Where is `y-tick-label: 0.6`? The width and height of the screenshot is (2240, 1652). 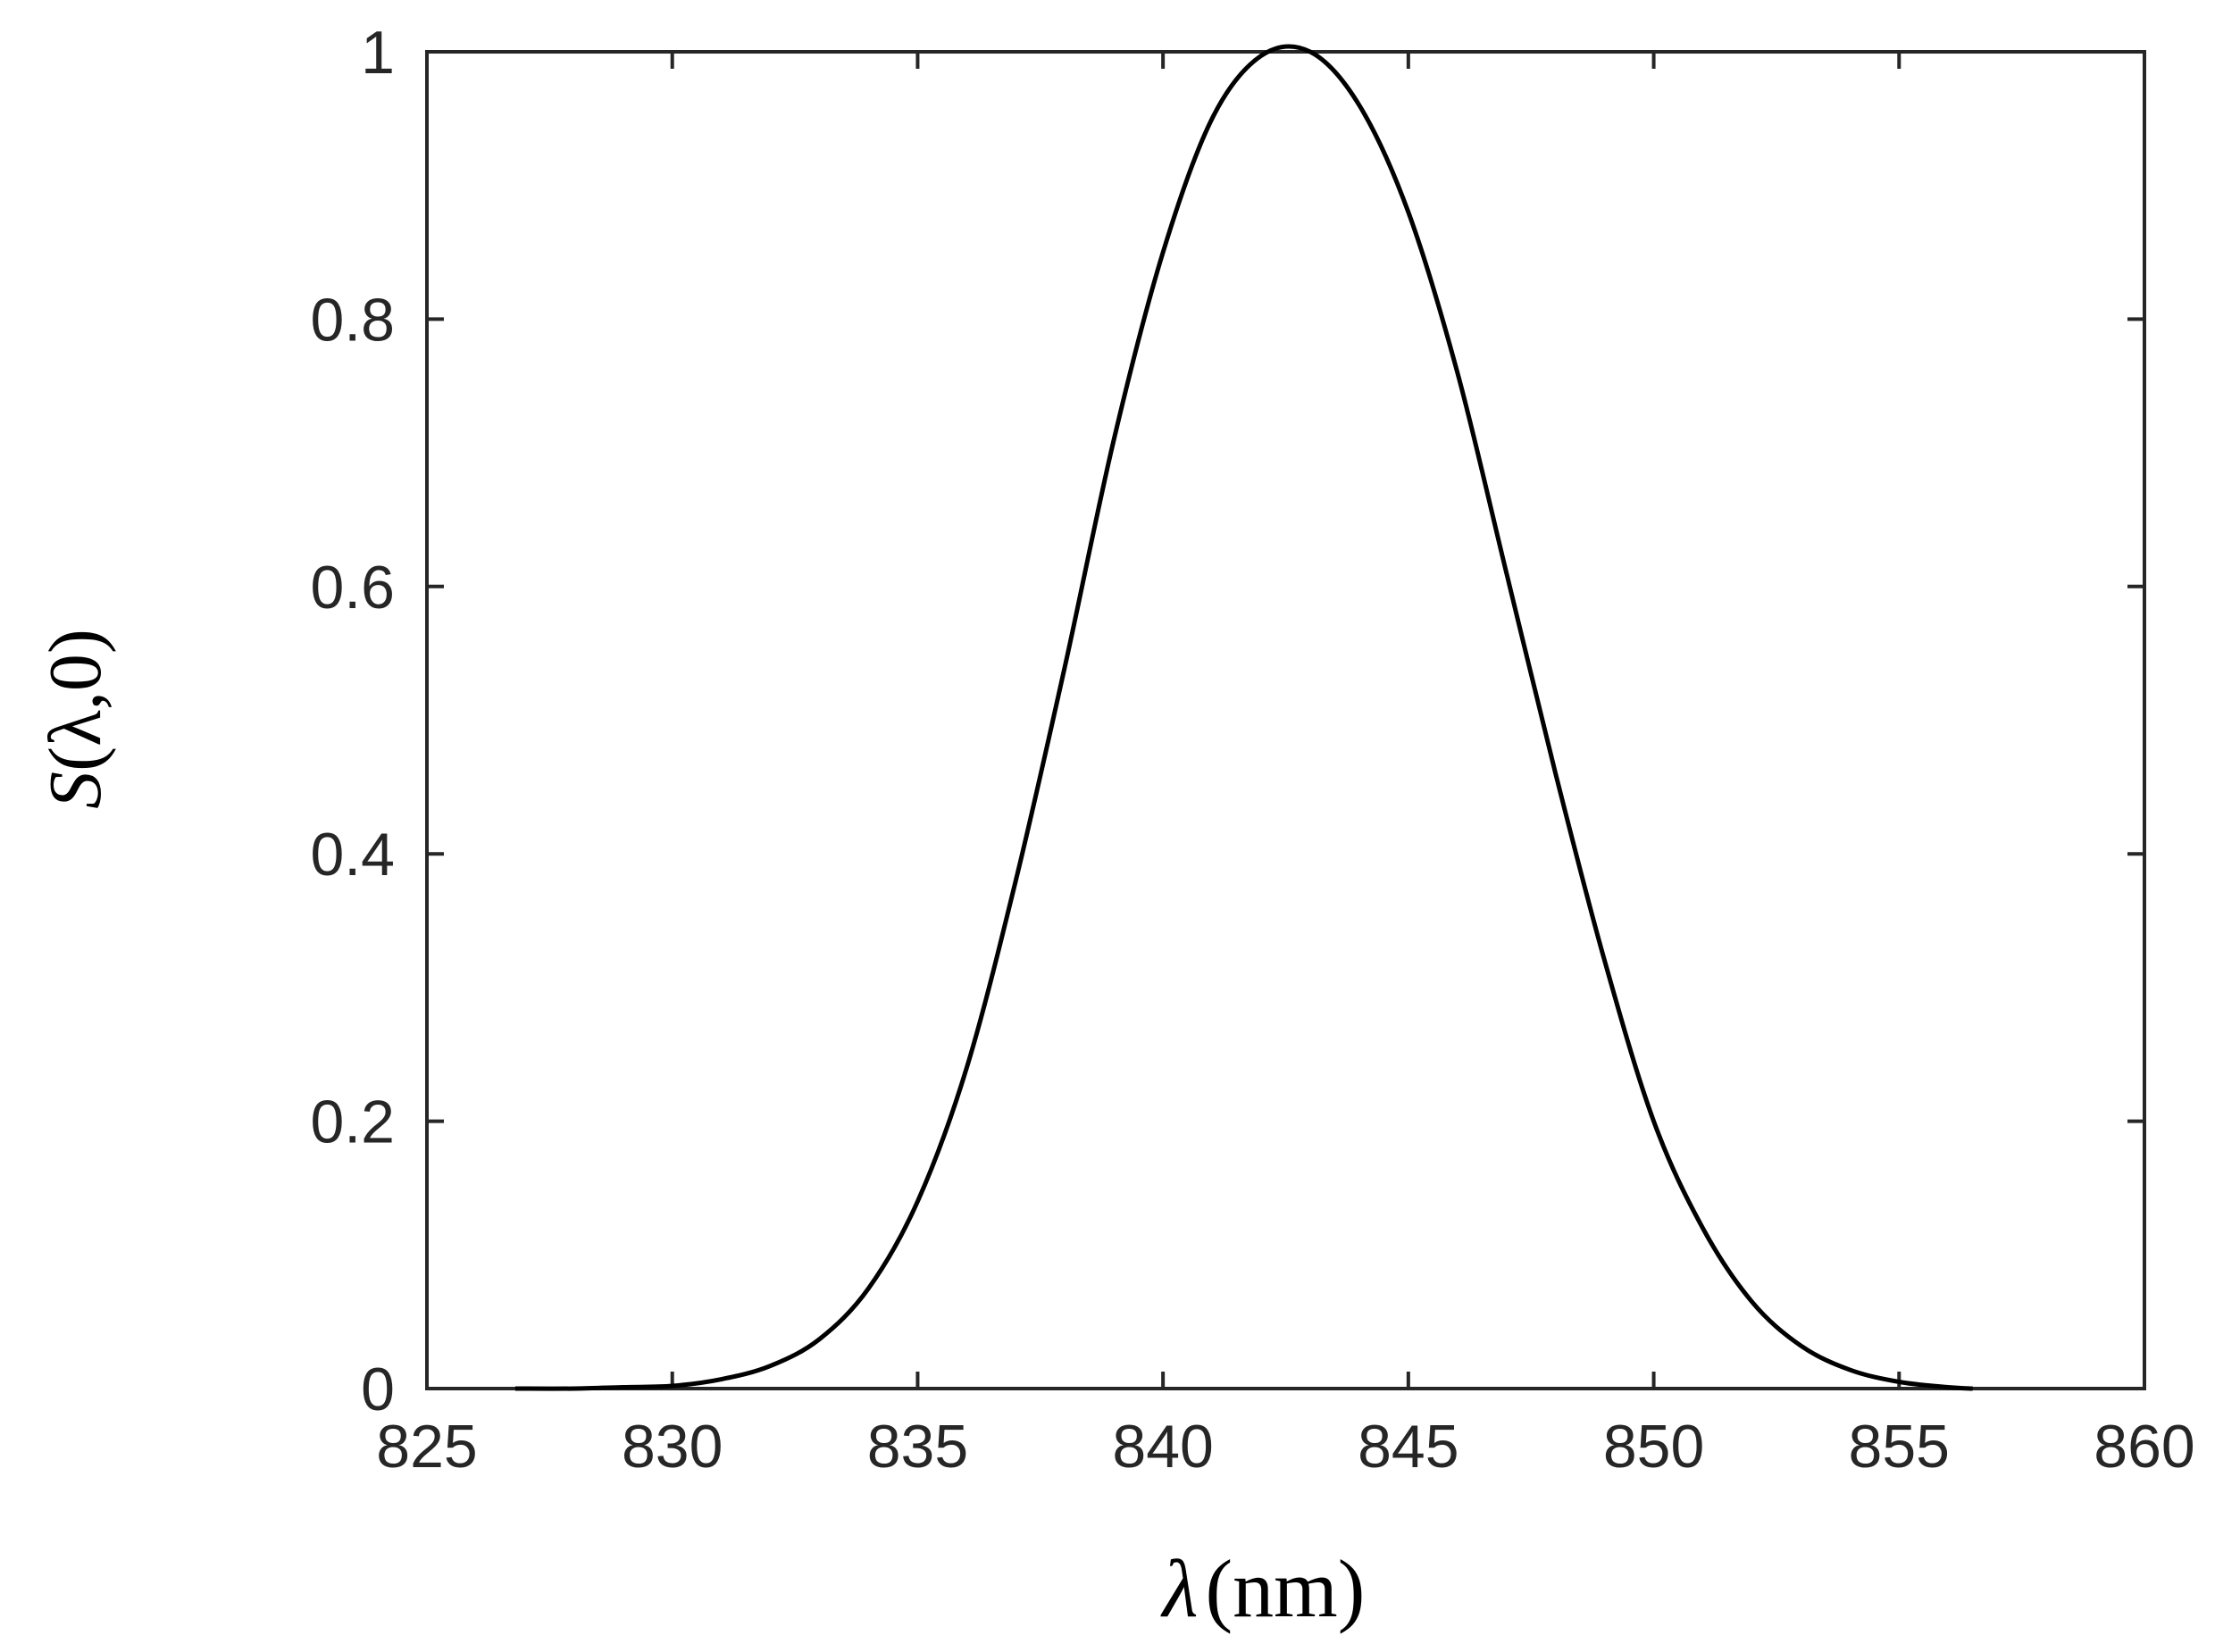 y-tick-label: 0.6 is located at coordinates (352, 588).